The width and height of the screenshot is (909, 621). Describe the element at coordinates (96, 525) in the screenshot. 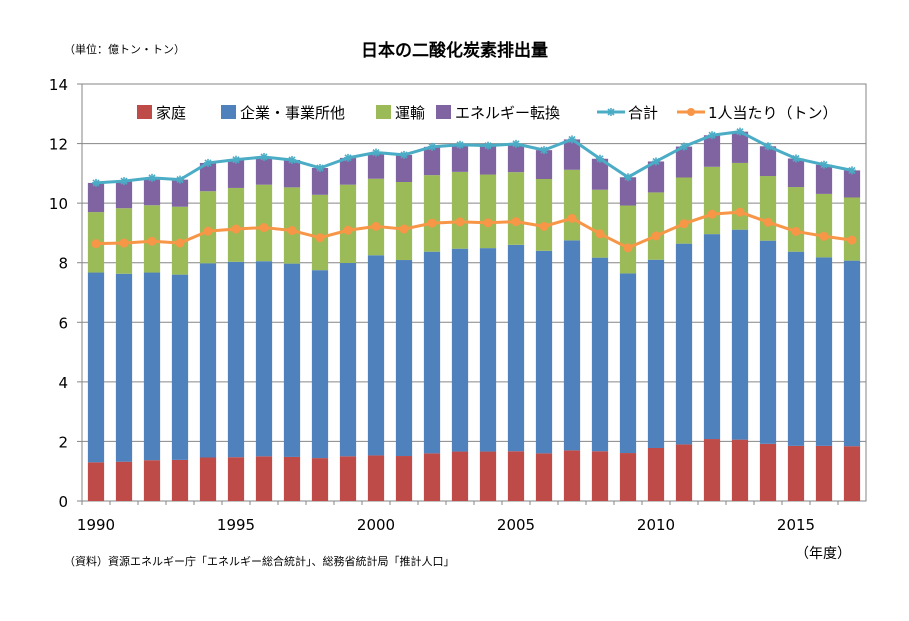

I see `x-tick-label: 1990` at that location.